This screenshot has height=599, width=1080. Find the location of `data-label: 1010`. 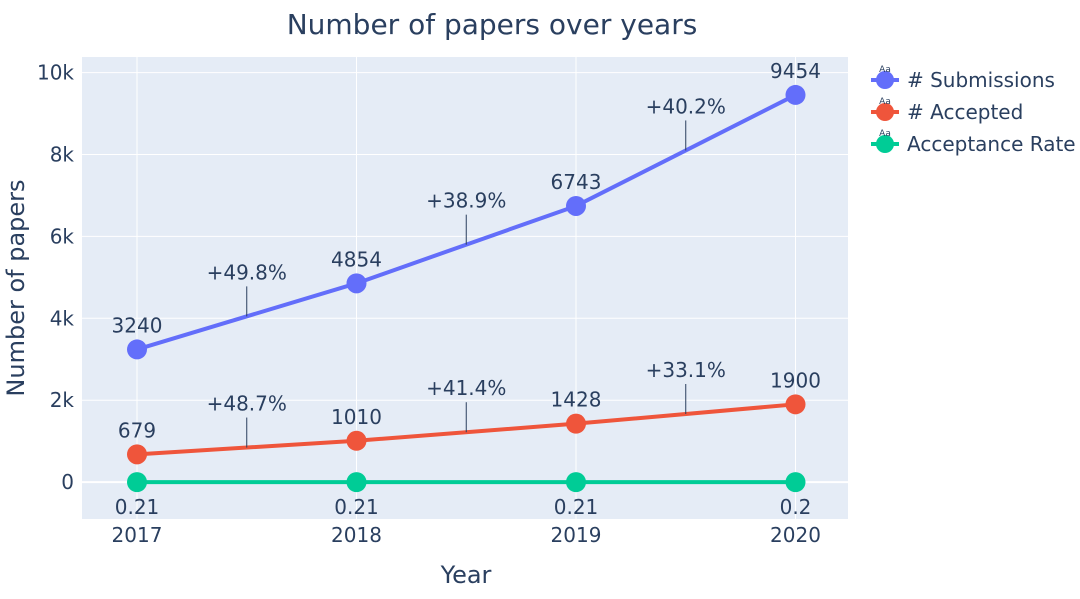

data-label: 1010 is located at coordinates (356, 417).